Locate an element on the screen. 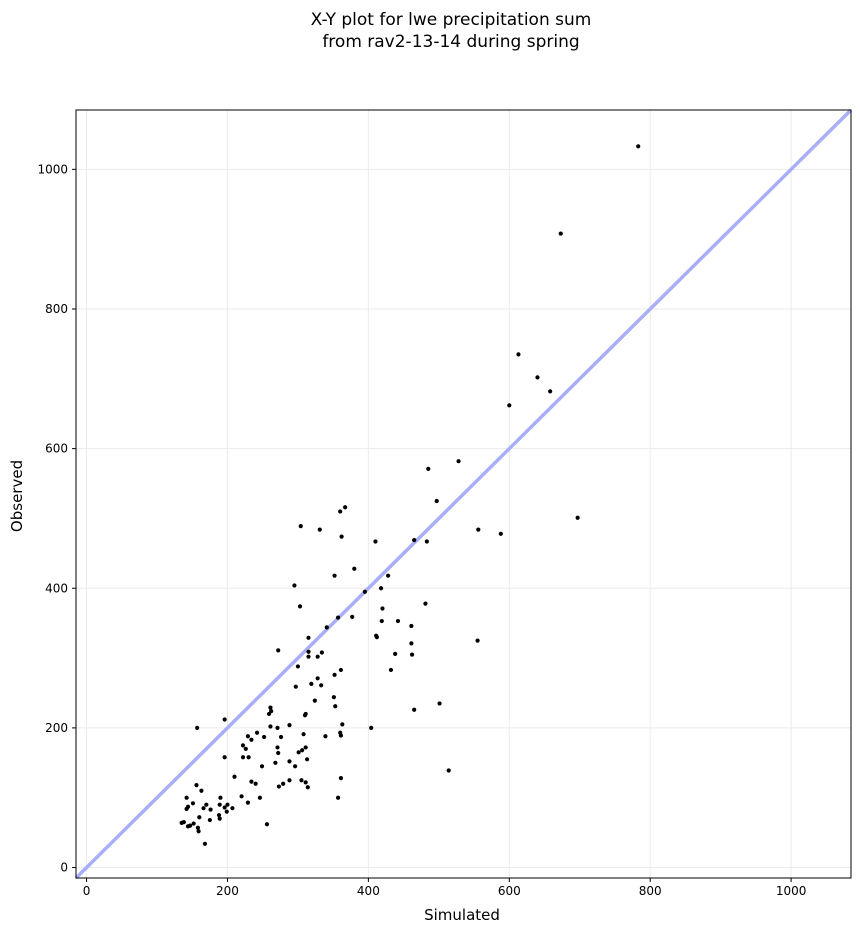 This screenshot has width=860, height=934. x-tick-label: 600 is located at coordinates (509, 891).